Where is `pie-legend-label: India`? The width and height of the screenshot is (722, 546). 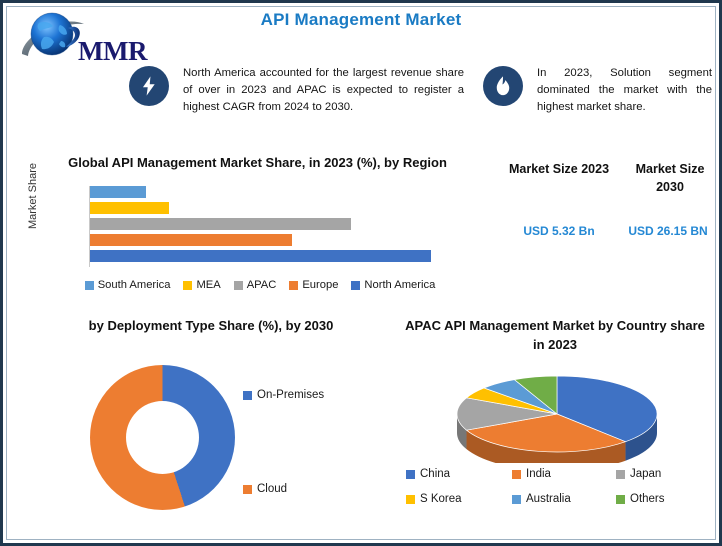
pie-legend-label: India is located at coordinates (538, 474).